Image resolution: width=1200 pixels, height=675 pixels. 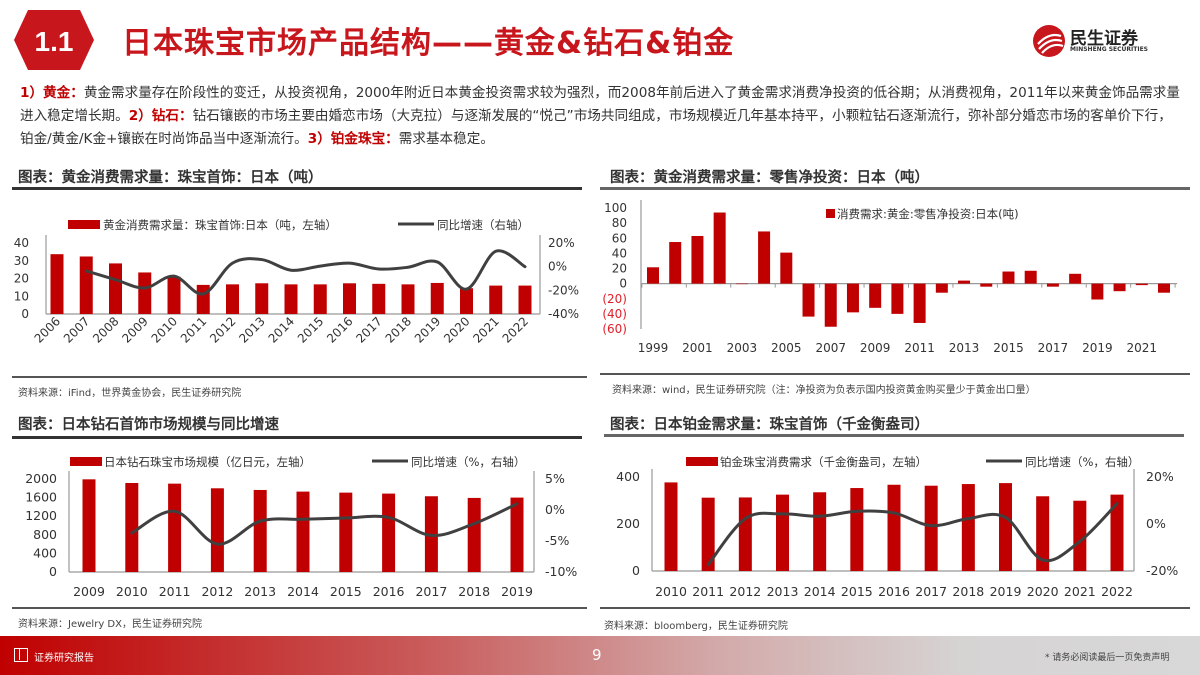 I want to click on chart1-title-rule, so click(x=297, y=188).